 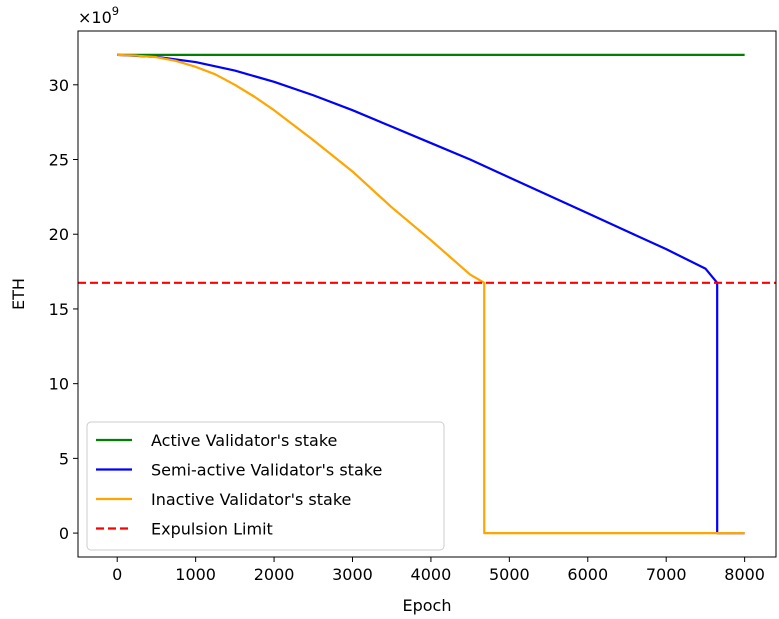 What do you see at coordinates (744, 574) in the screenshot?
I see `x-tick-label: 8000` at bounding box center [744, 574].